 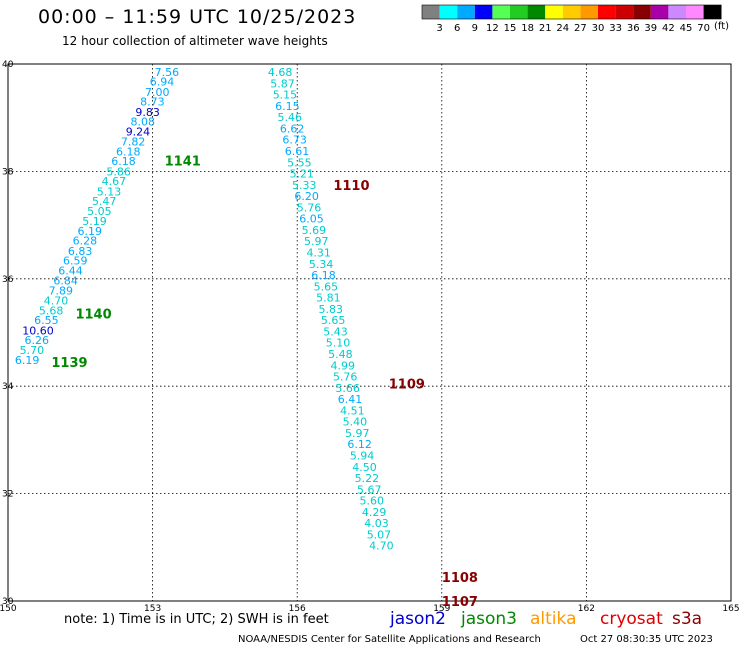 I want to click on wave-height-value: 5.13, so click(x=109, y=191).